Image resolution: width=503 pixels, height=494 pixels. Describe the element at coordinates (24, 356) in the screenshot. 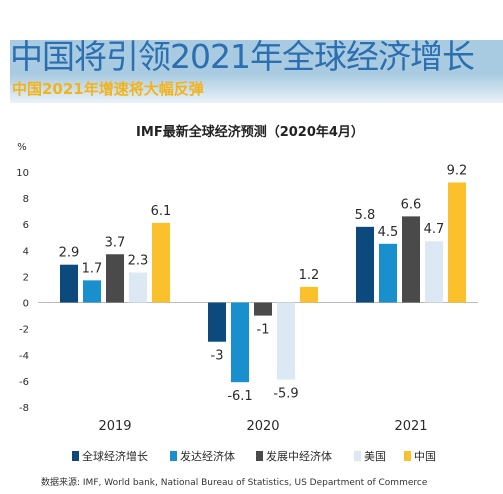

I see `y-tick-label: -4` at that location.